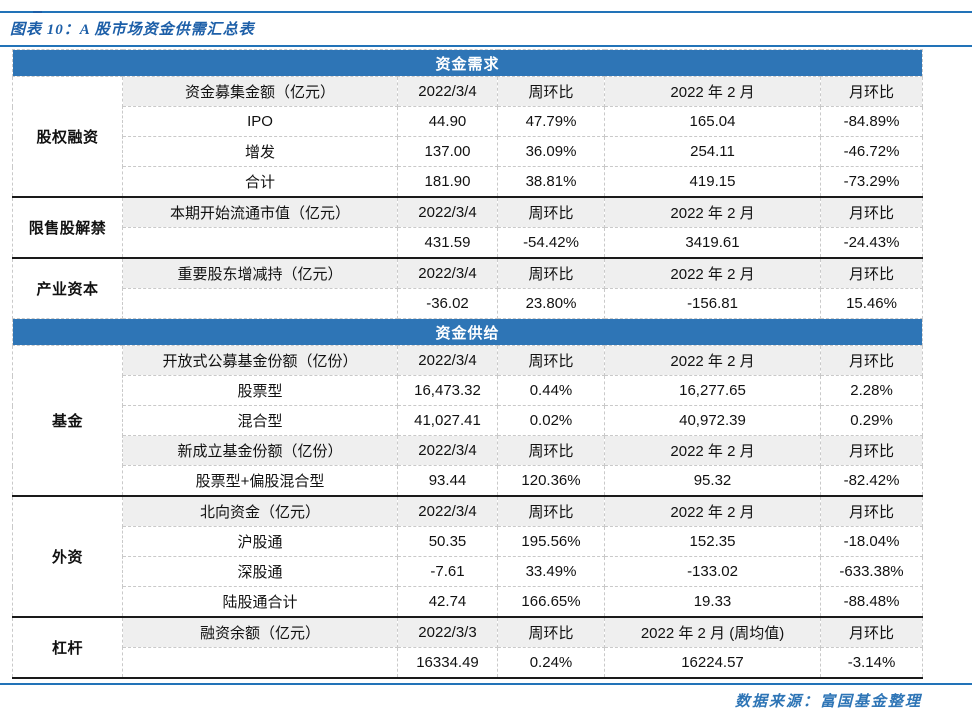 Image resolution: width=972 pixels, height=711 pixels. Describe the element at coordinates (828, 702) in the screenshot. I see `data-source-note: 数据来源：富国基金整理` at that location.